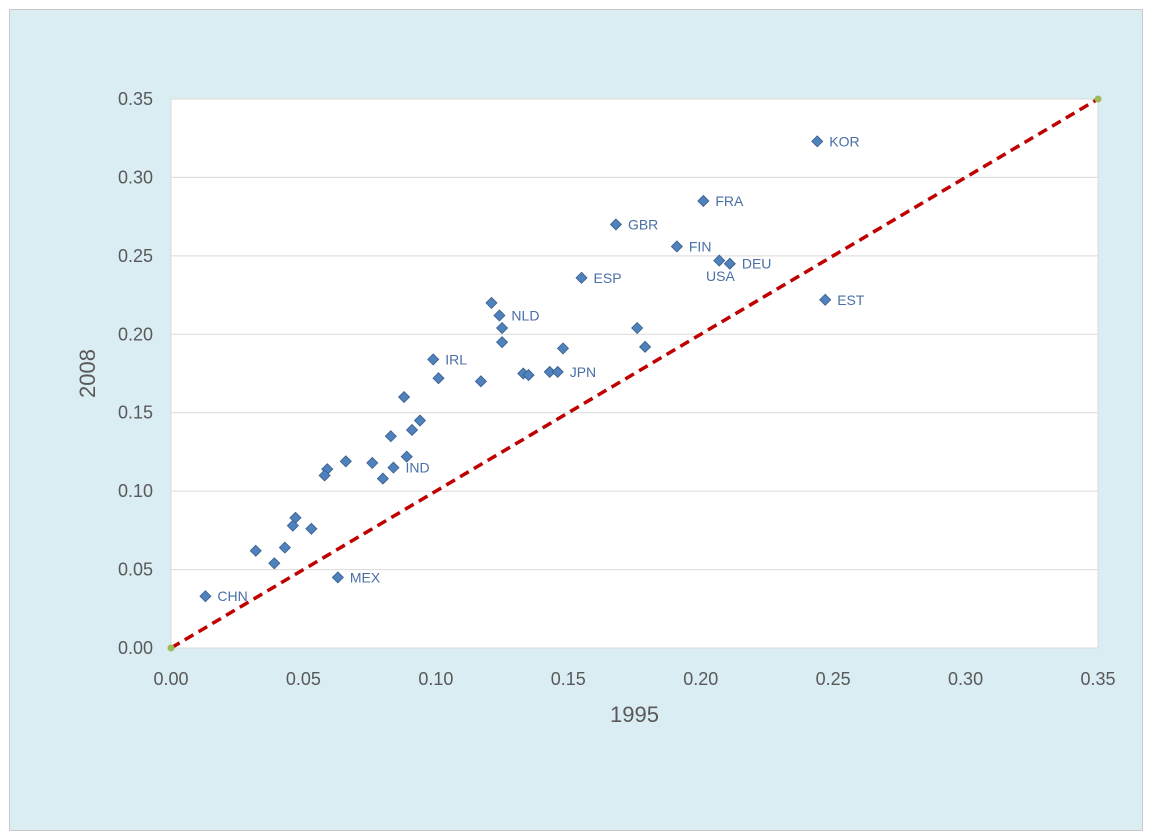 The width and height of the screenshot is (1150, 838). Describe the element at coordinates (757, 264) in the screenshot. I see `point-label: DEU` at that location.